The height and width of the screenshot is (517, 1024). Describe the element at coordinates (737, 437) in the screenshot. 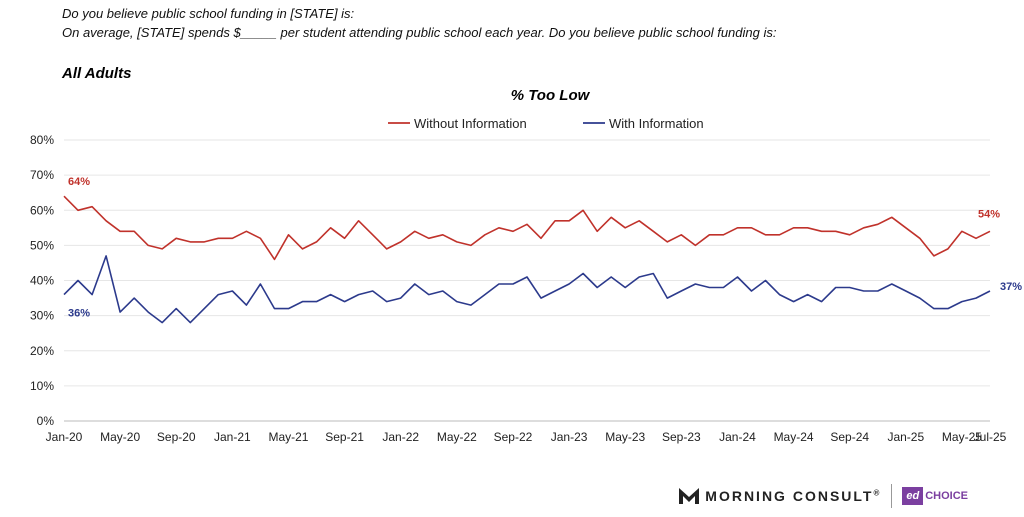

I see `x-tick-label: Jan-24` at that location.